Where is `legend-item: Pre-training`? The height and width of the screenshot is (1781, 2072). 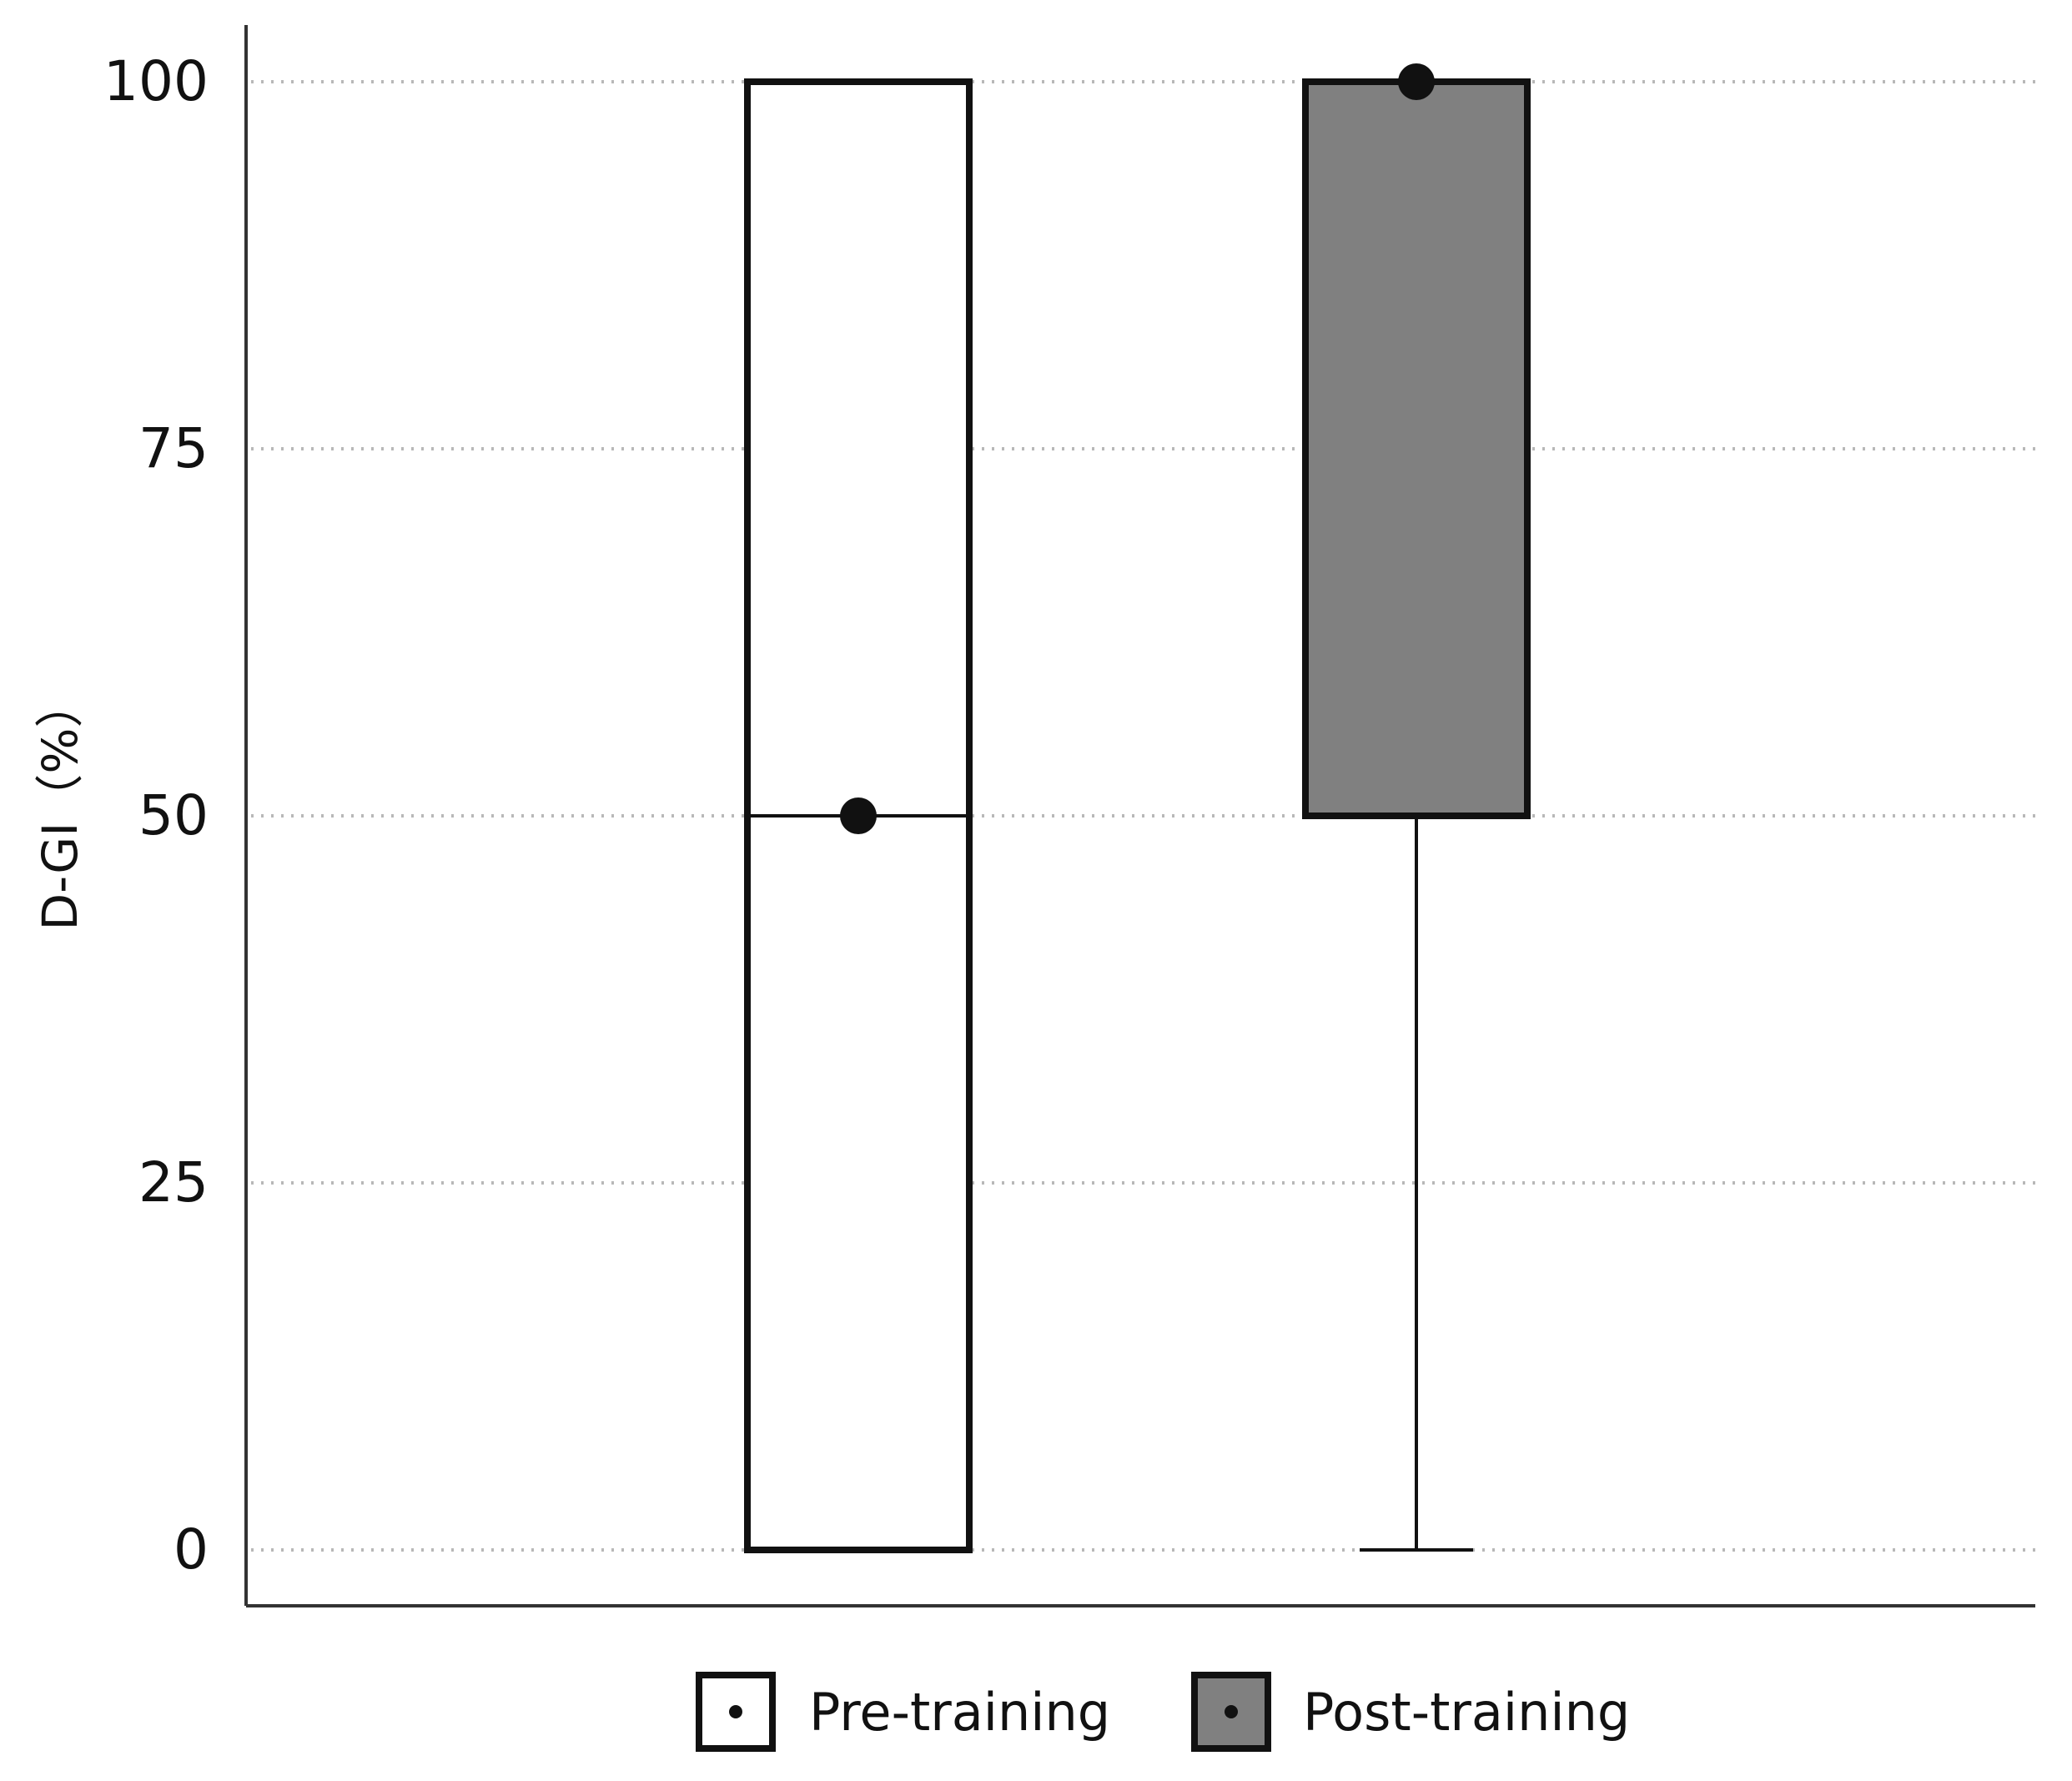 legend-item: Pre-training is located at coordinates (903, 1712).